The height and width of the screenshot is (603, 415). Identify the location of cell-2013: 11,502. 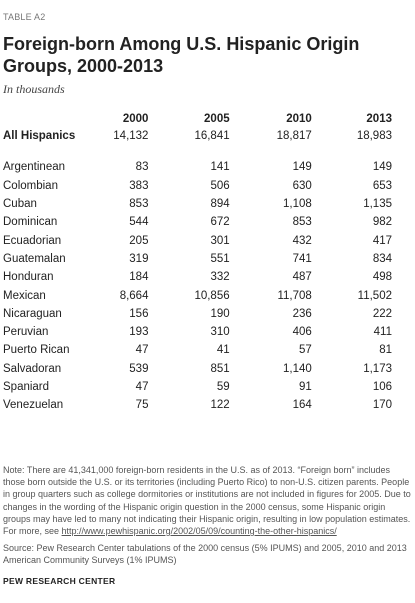
(374, 295).